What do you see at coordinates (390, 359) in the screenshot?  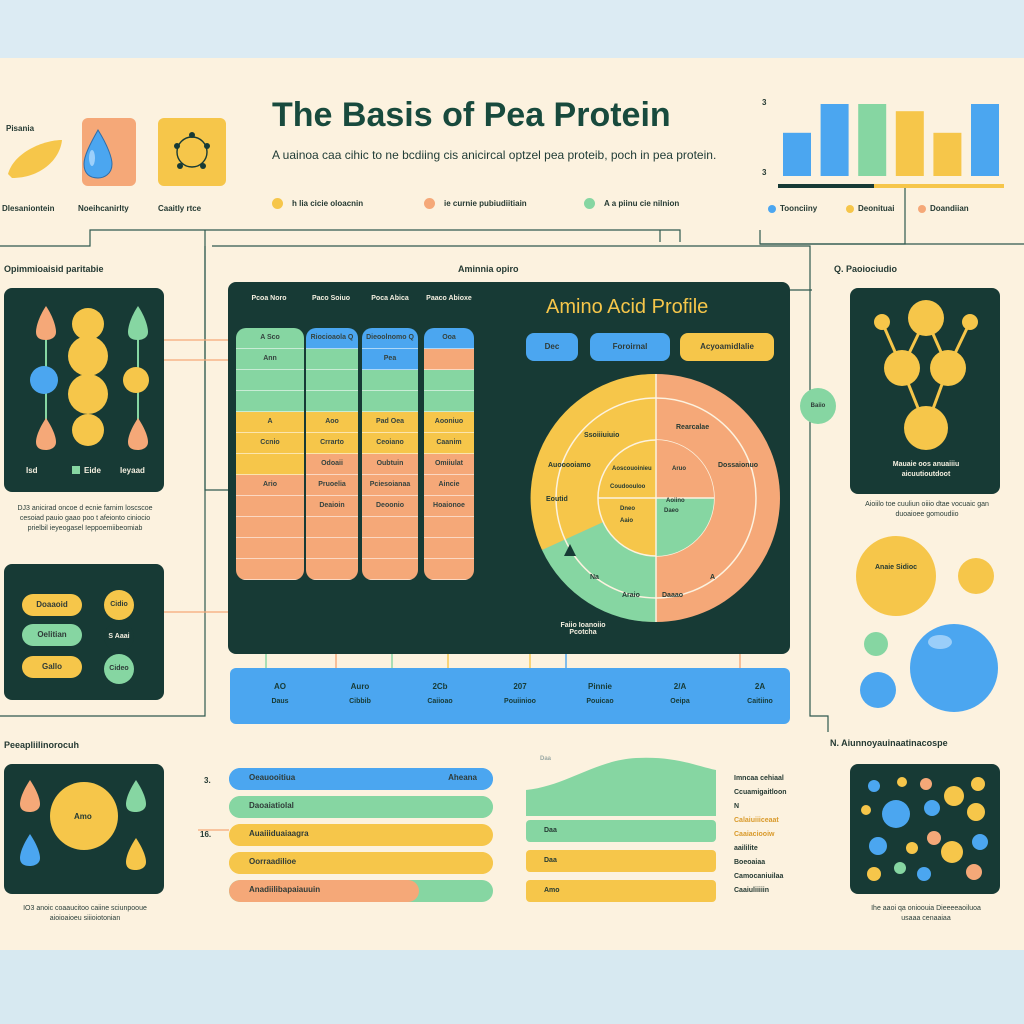 I see `table-cell: Pea` at bounding box center [390, 359].